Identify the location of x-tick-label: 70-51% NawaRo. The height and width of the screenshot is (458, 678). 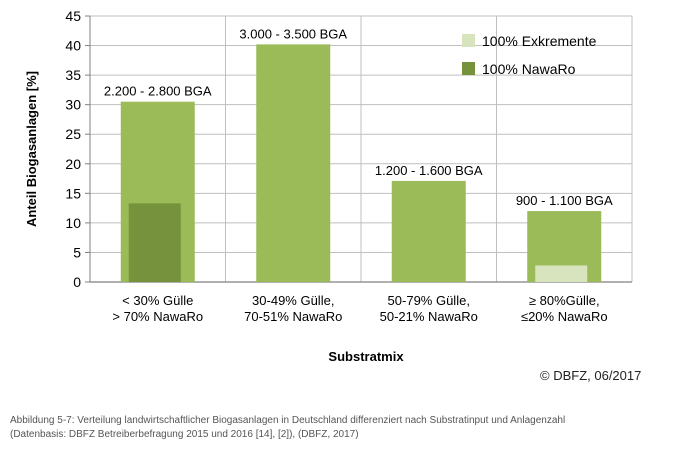
(293, 316).